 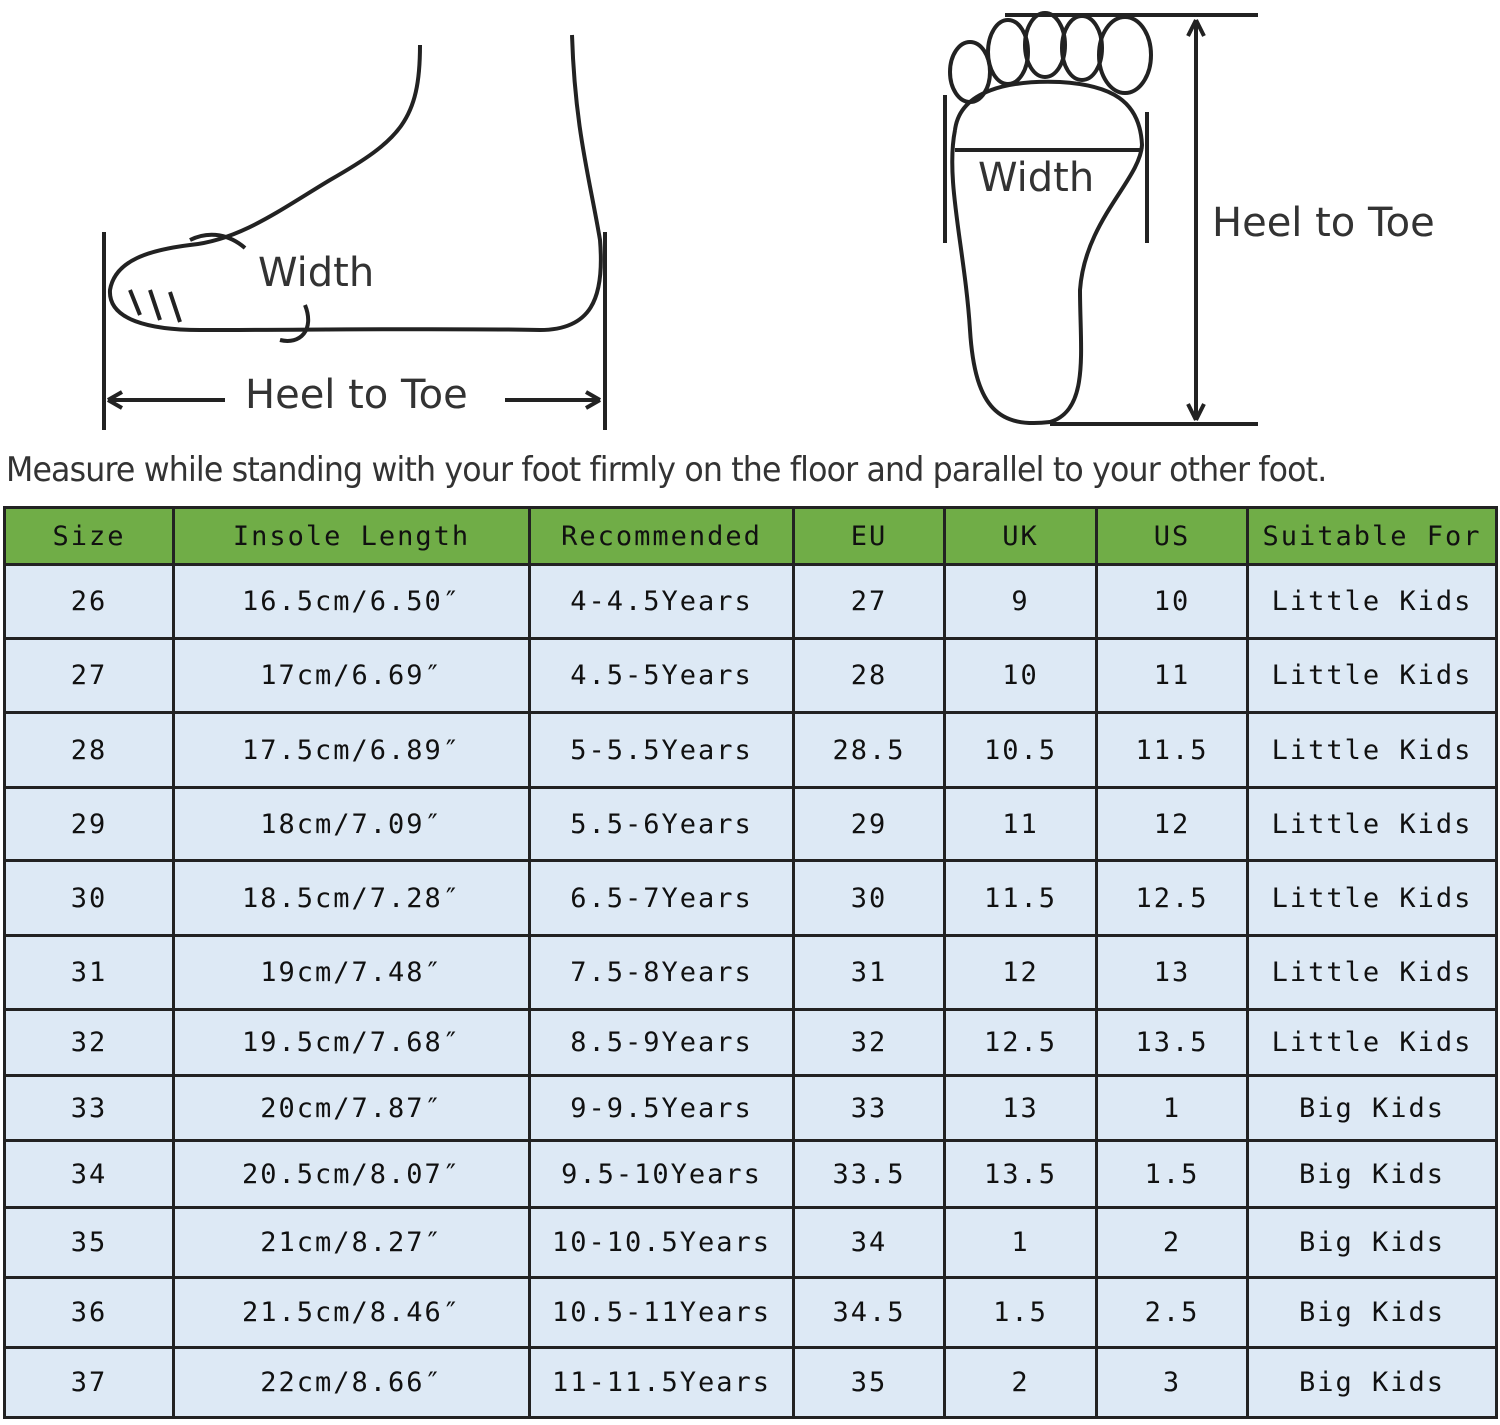 What do you see at coordinates (1172, 536) in the screenshot?
I see `column-header: US` at bounding box center [1172, 536].